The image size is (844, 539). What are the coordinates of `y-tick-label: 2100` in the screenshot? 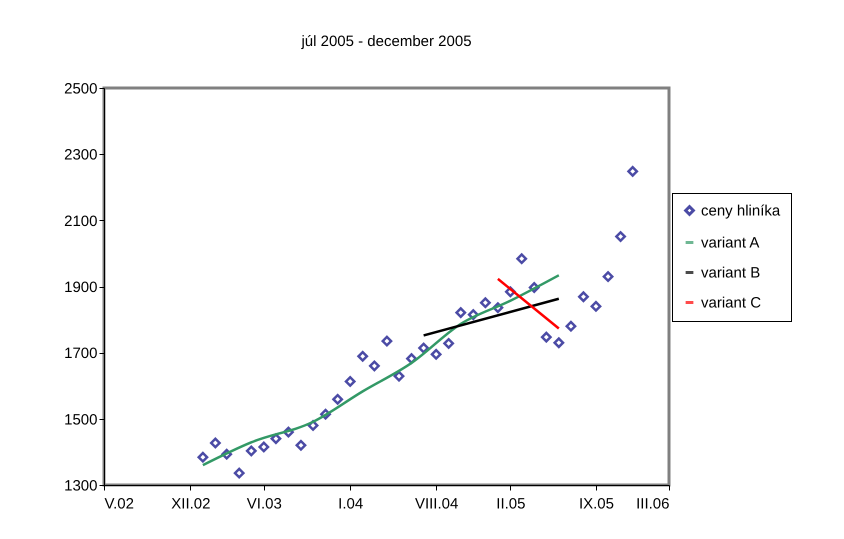 It's located at (81, 221).